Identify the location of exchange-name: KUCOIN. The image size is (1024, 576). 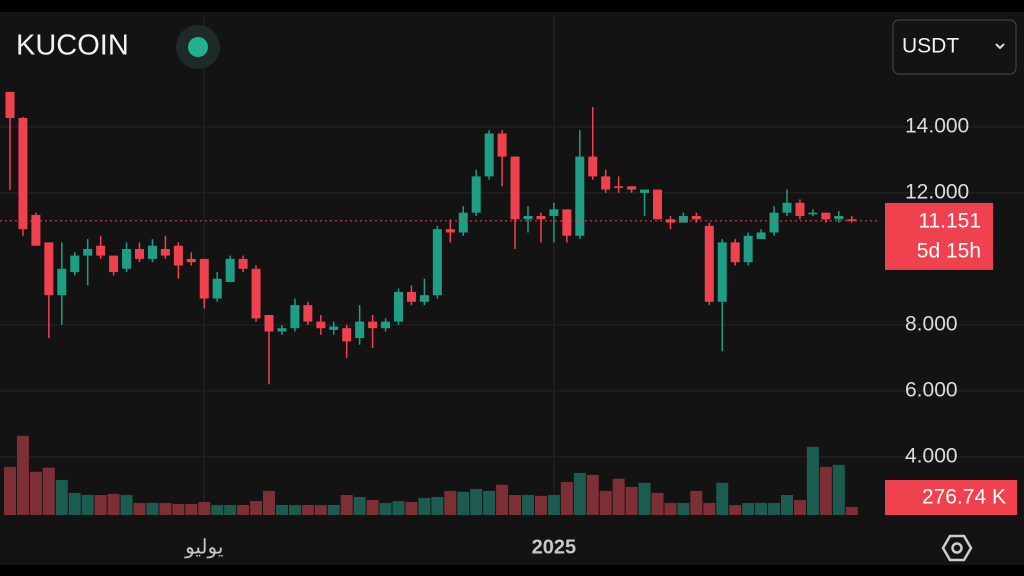
(72, 46).